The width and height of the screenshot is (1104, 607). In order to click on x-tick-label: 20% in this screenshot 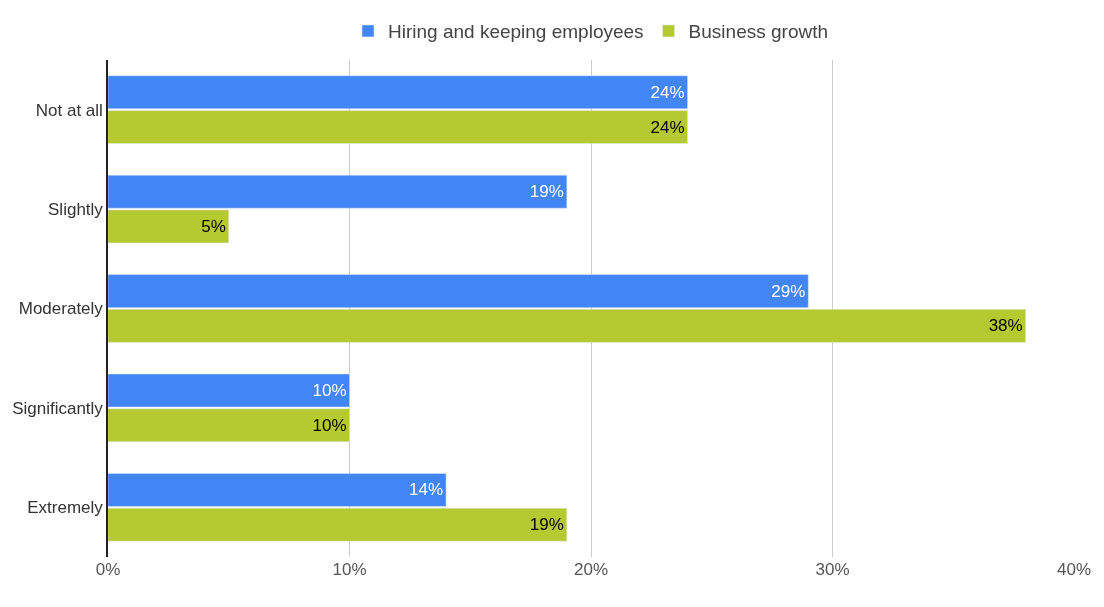, I will do `click(591, 569)`.